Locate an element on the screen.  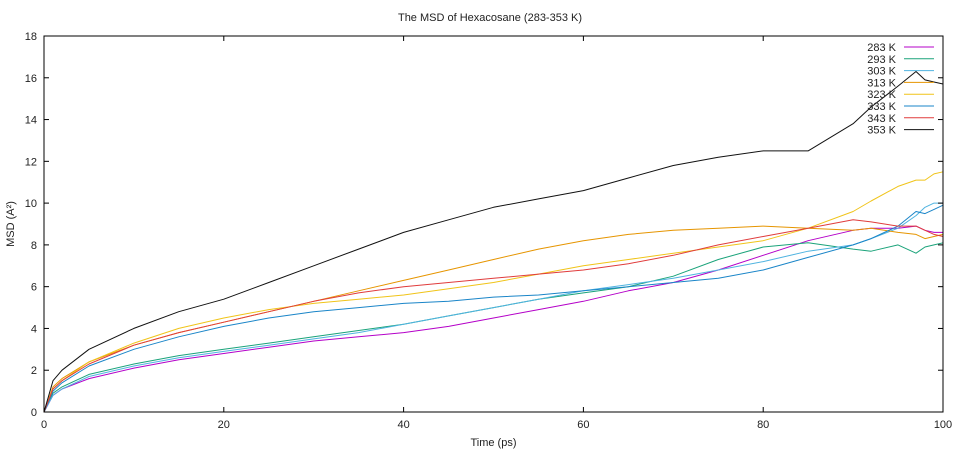
legend-label: 353 K is located at coordinates (881, 131).